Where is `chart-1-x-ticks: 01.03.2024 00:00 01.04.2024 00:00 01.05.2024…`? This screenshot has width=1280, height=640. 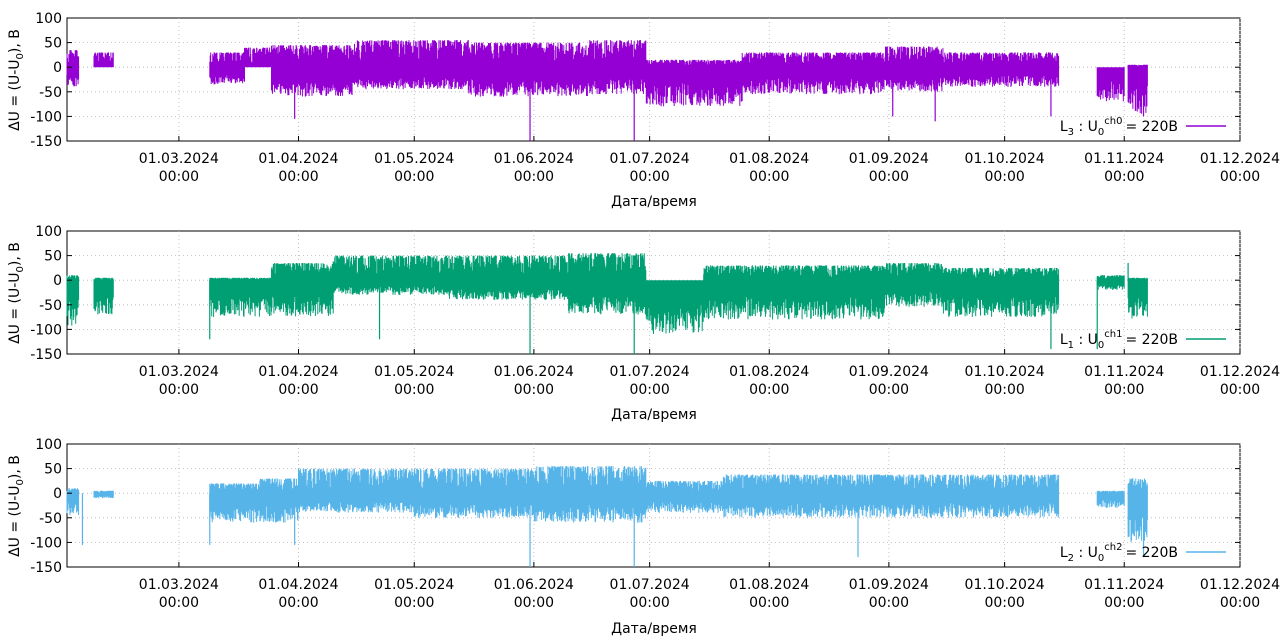 chart-1-x-ticks: 01.03.2024 00:00 01.04.2024 00:00 01.05.2024… is located at coordinates (709, 160).